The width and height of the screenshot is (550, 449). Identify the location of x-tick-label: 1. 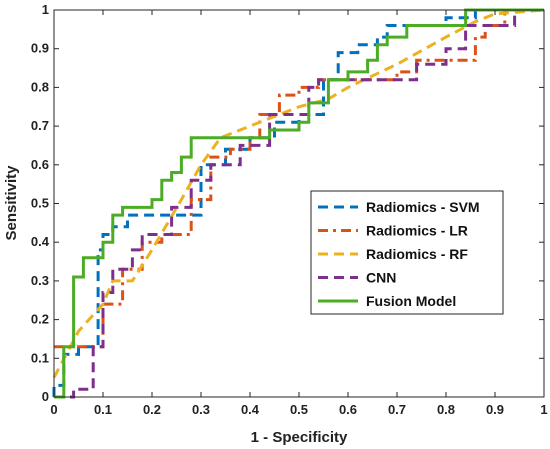
(543, 409).